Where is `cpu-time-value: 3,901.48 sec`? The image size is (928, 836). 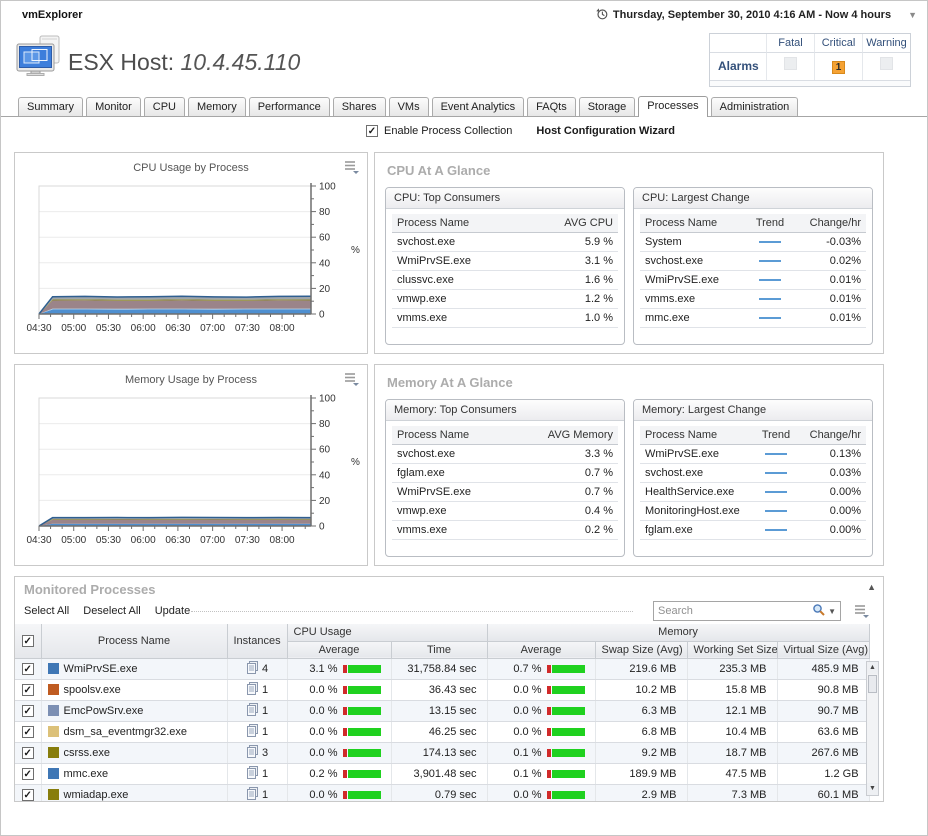
cpu-time-value: 3,901.48 sec is located at coordinates (445, 773).